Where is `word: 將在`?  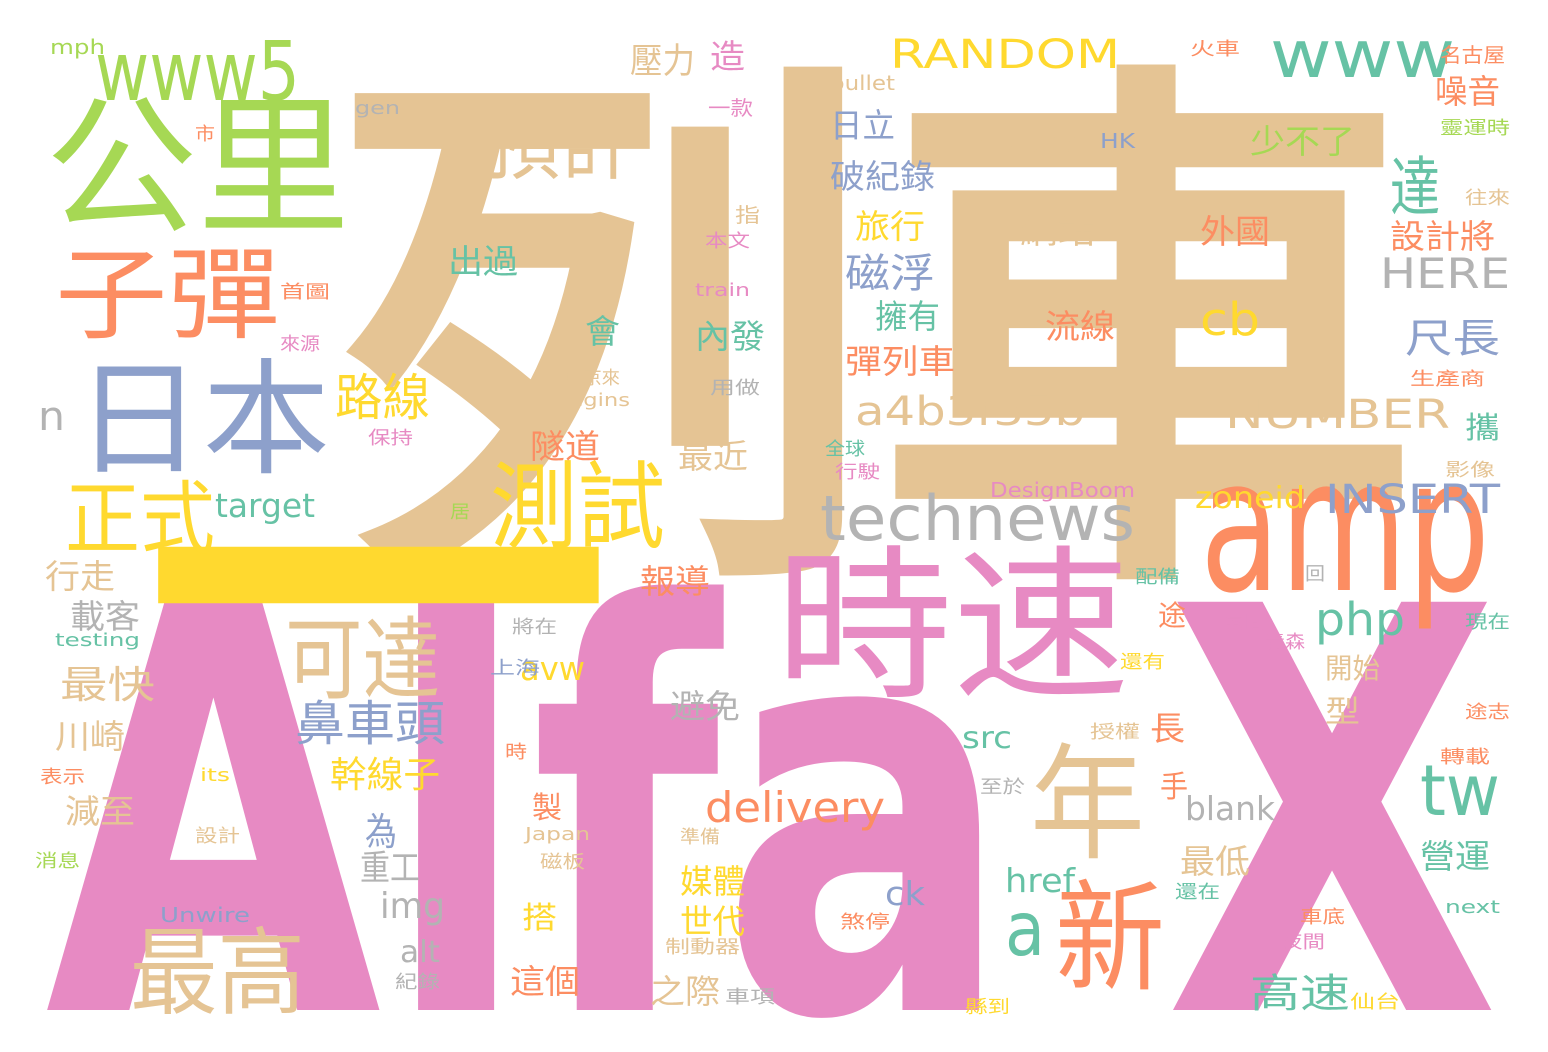
word: 將在 is located at coordinates (534, 627).